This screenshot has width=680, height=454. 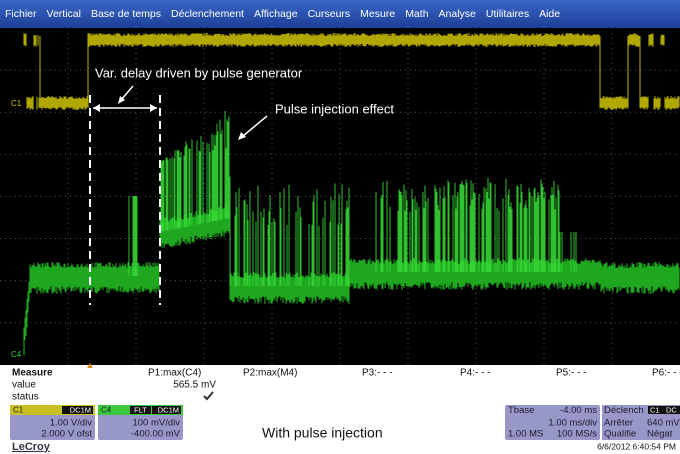 I want to click on flags: FLT, so click(x=140, y=409).